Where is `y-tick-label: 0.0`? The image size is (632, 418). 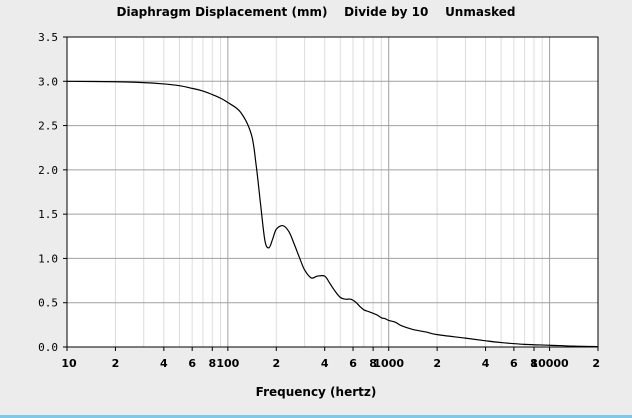 y-tick-label: 0.0 is located at coordinates (48, 347).